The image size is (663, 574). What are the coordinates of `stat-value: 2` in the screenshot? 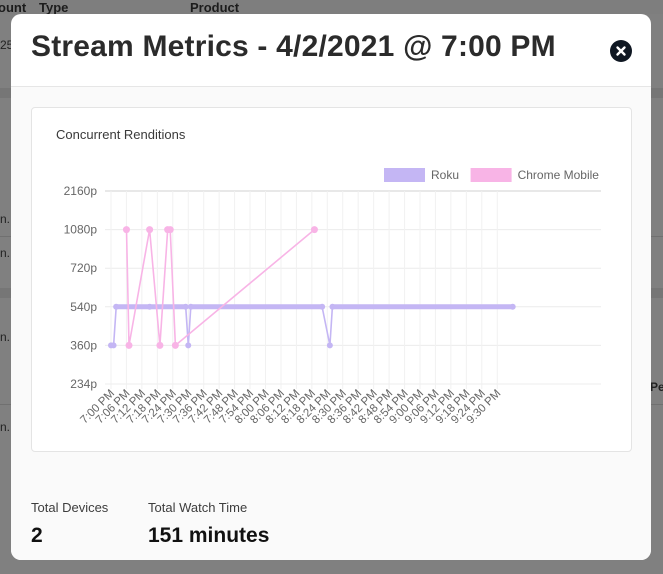 It's located at (37, 535).